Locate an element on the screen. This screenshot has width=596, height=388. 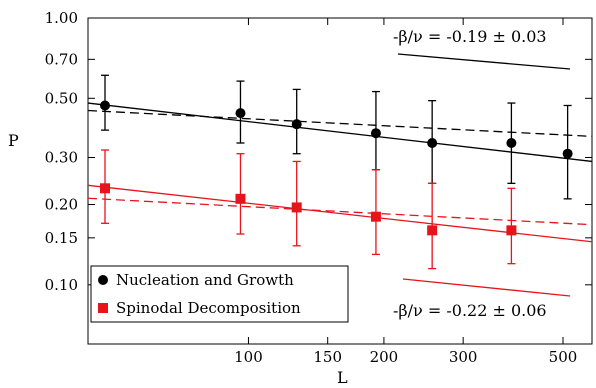
slope-annotation-0: -β/ν = -0.19 ± 0.03 is located at coordinates (470, 36).